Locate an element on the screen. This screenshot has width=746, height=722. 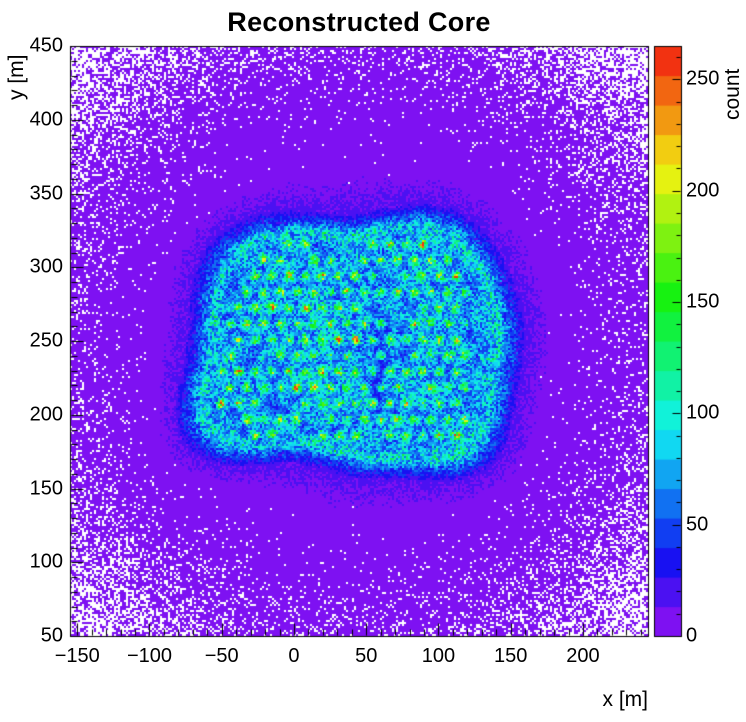
y-tick-label: 250 is located at coordinates (46, 340).